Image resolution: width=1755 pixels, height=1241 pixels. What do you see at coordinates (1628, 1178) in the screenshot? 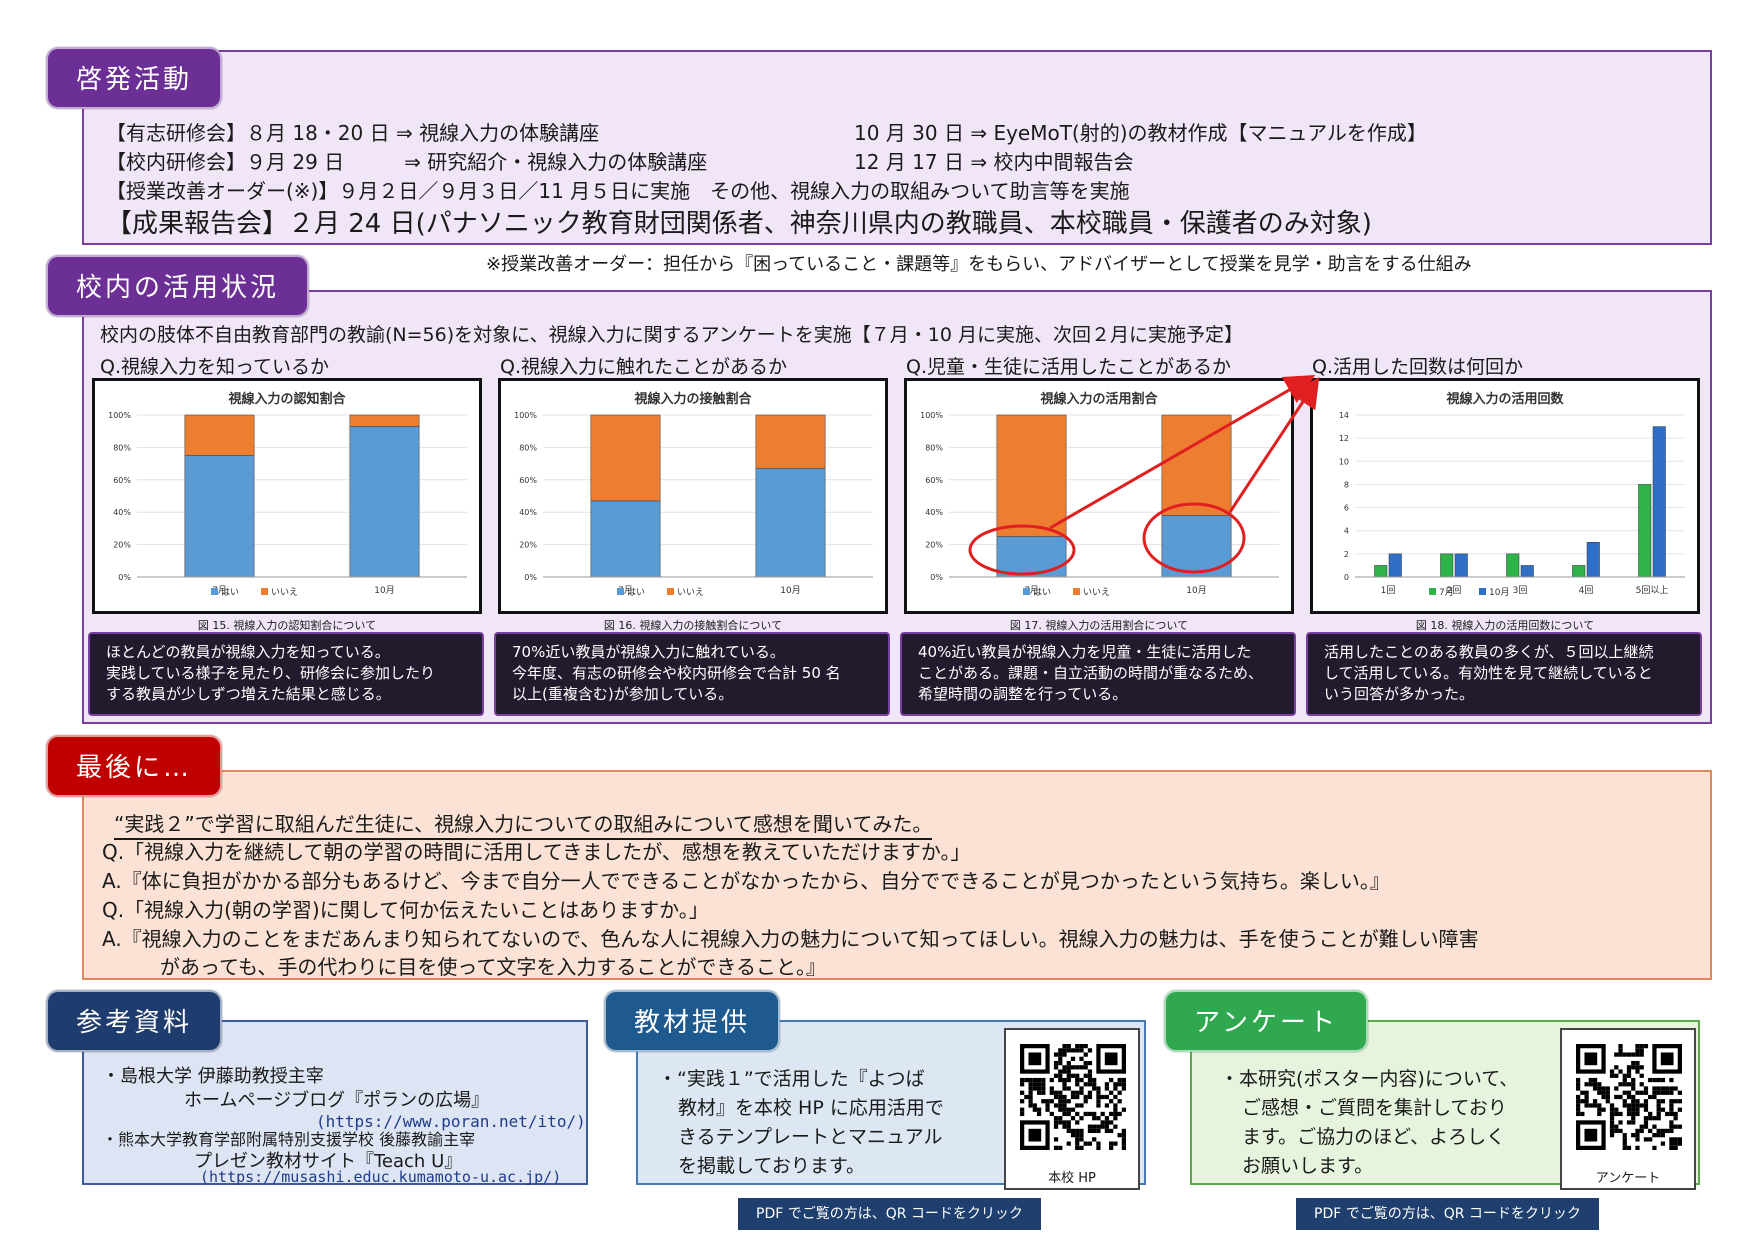
I see `qr-label-enquete: アンケート` at bounding box center [1628, 1178].